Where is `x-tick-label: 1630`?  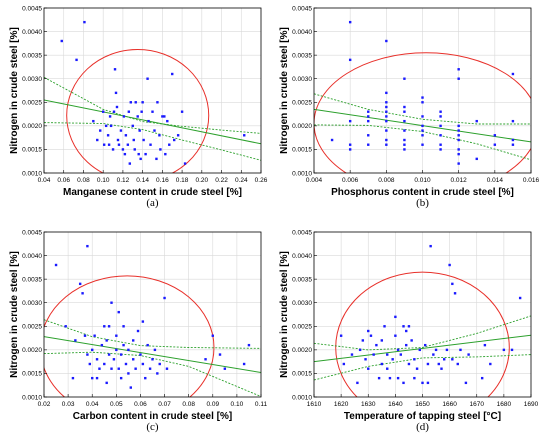
x-tick-label: 1630 is located at coordinates (368, 404).